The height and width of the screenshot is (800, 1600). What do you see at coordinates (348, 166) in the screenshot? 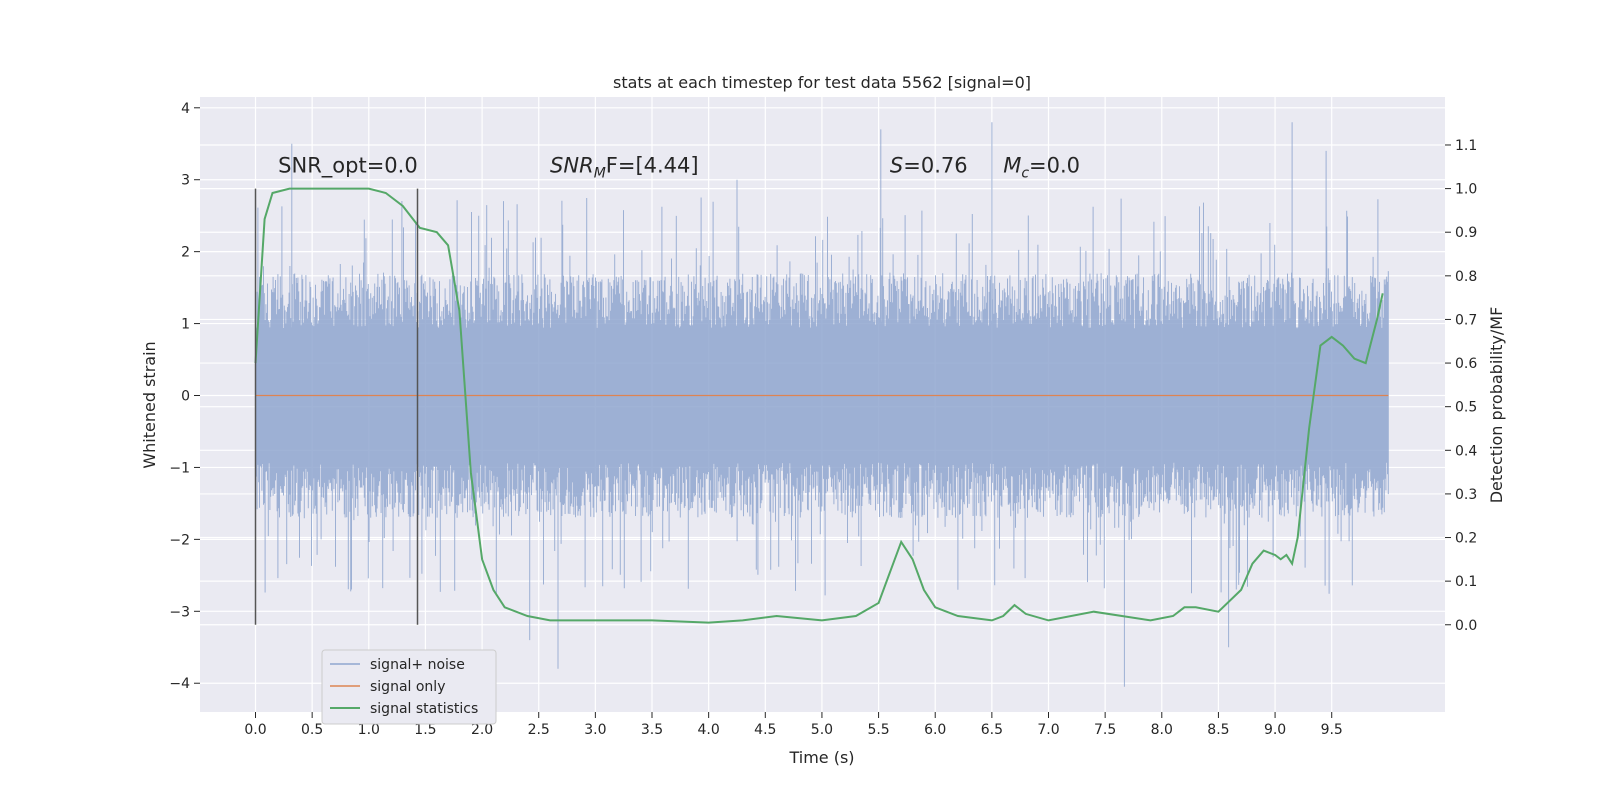
I see `annotation-snr-opt: SNR_opt=0.0` at bounding box center [348, 166].